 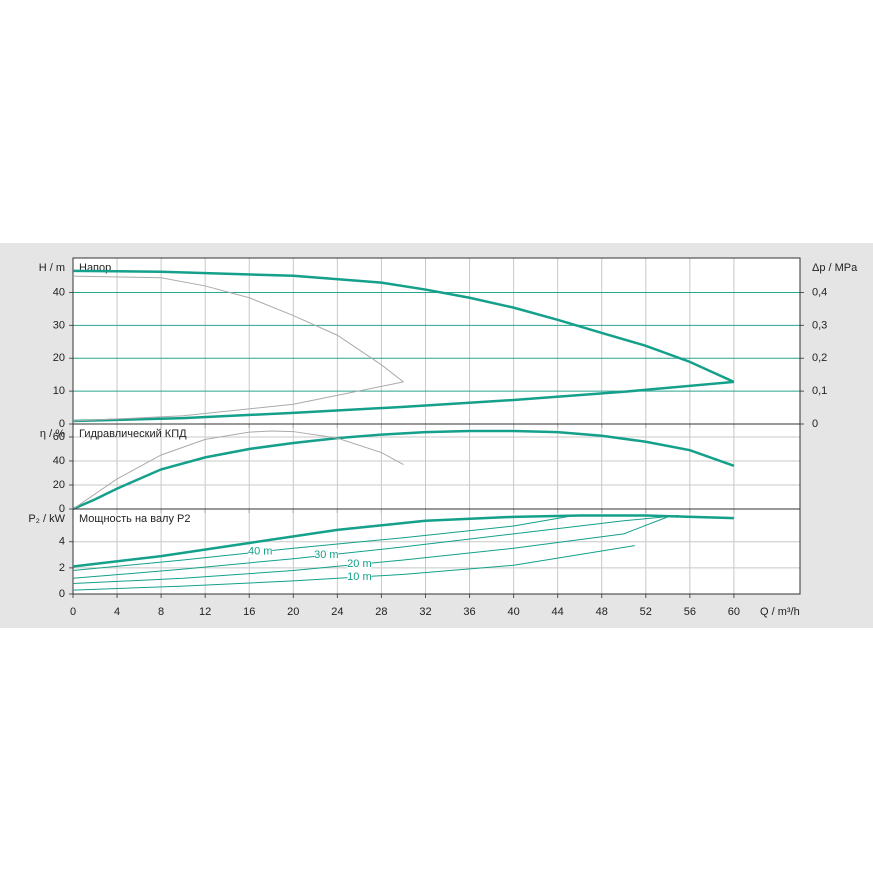 I want to click on series-label: 10 m, so click(x=359, y=577).